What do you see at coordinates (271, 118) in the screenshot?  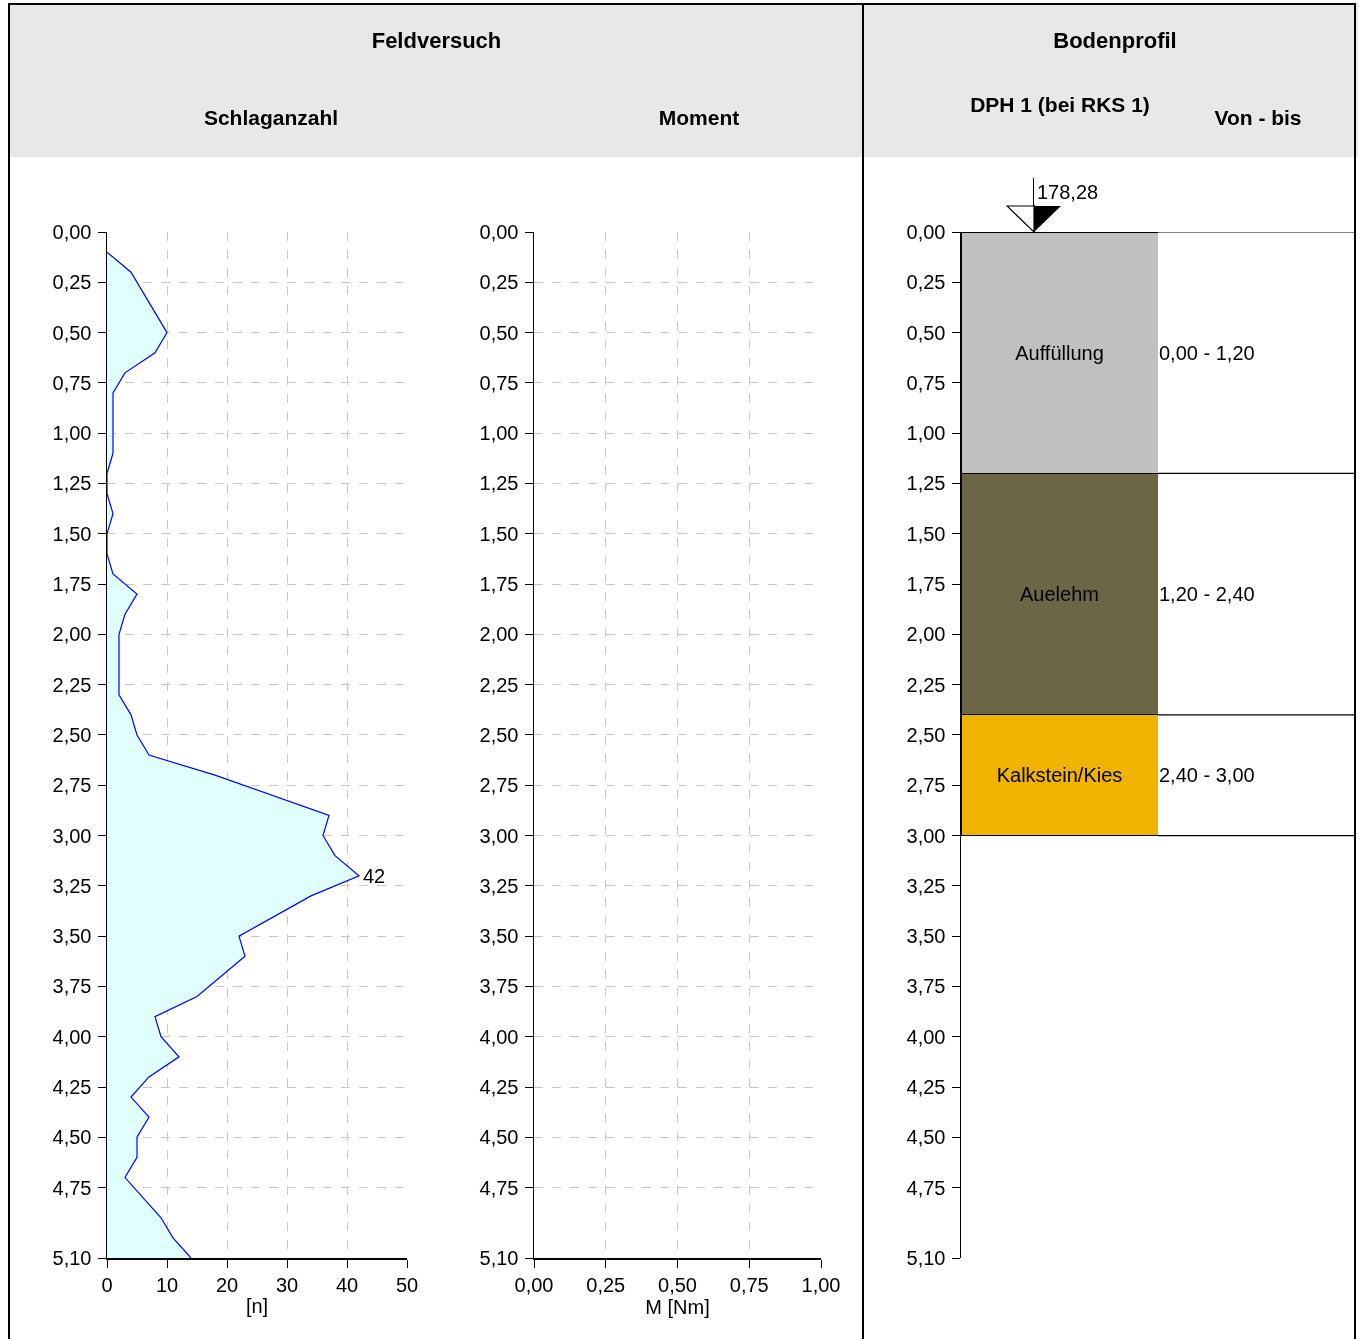 I see `chart-subtitle: Schlaganzahl` at bounding box center [271, 118].